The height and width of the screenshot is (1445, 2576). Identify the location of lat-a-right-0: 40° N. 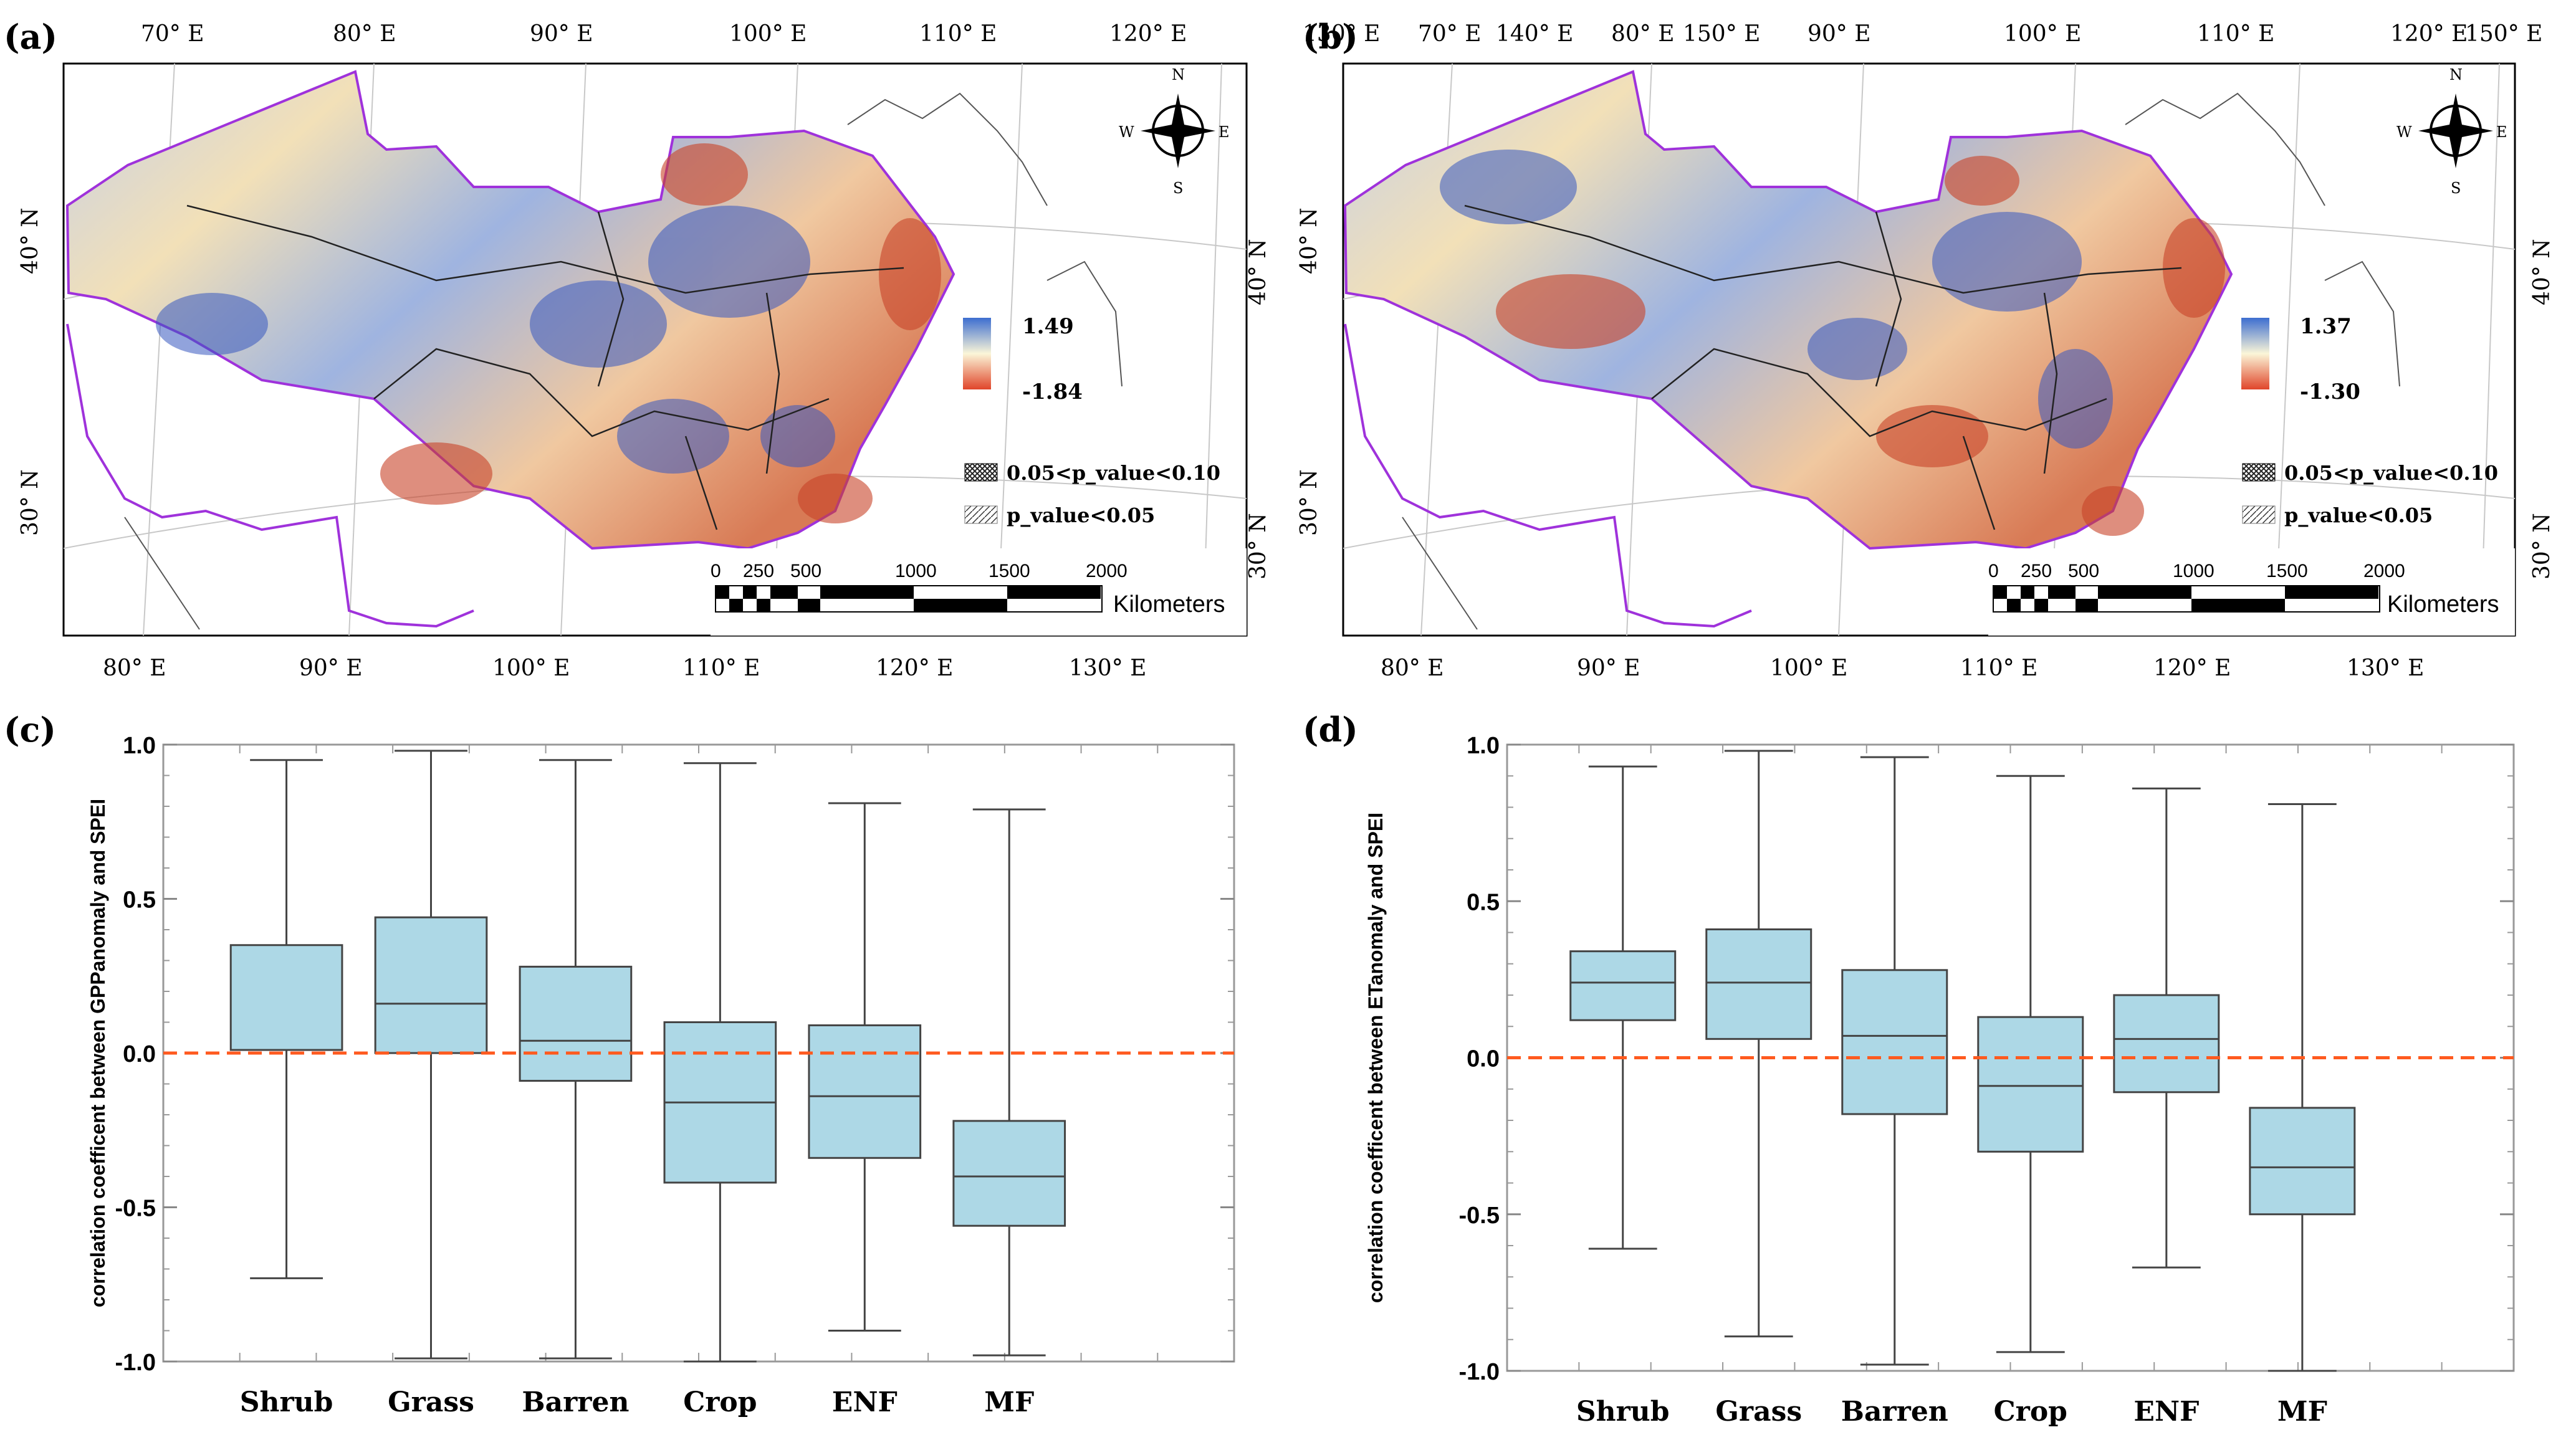
(1258, 272).